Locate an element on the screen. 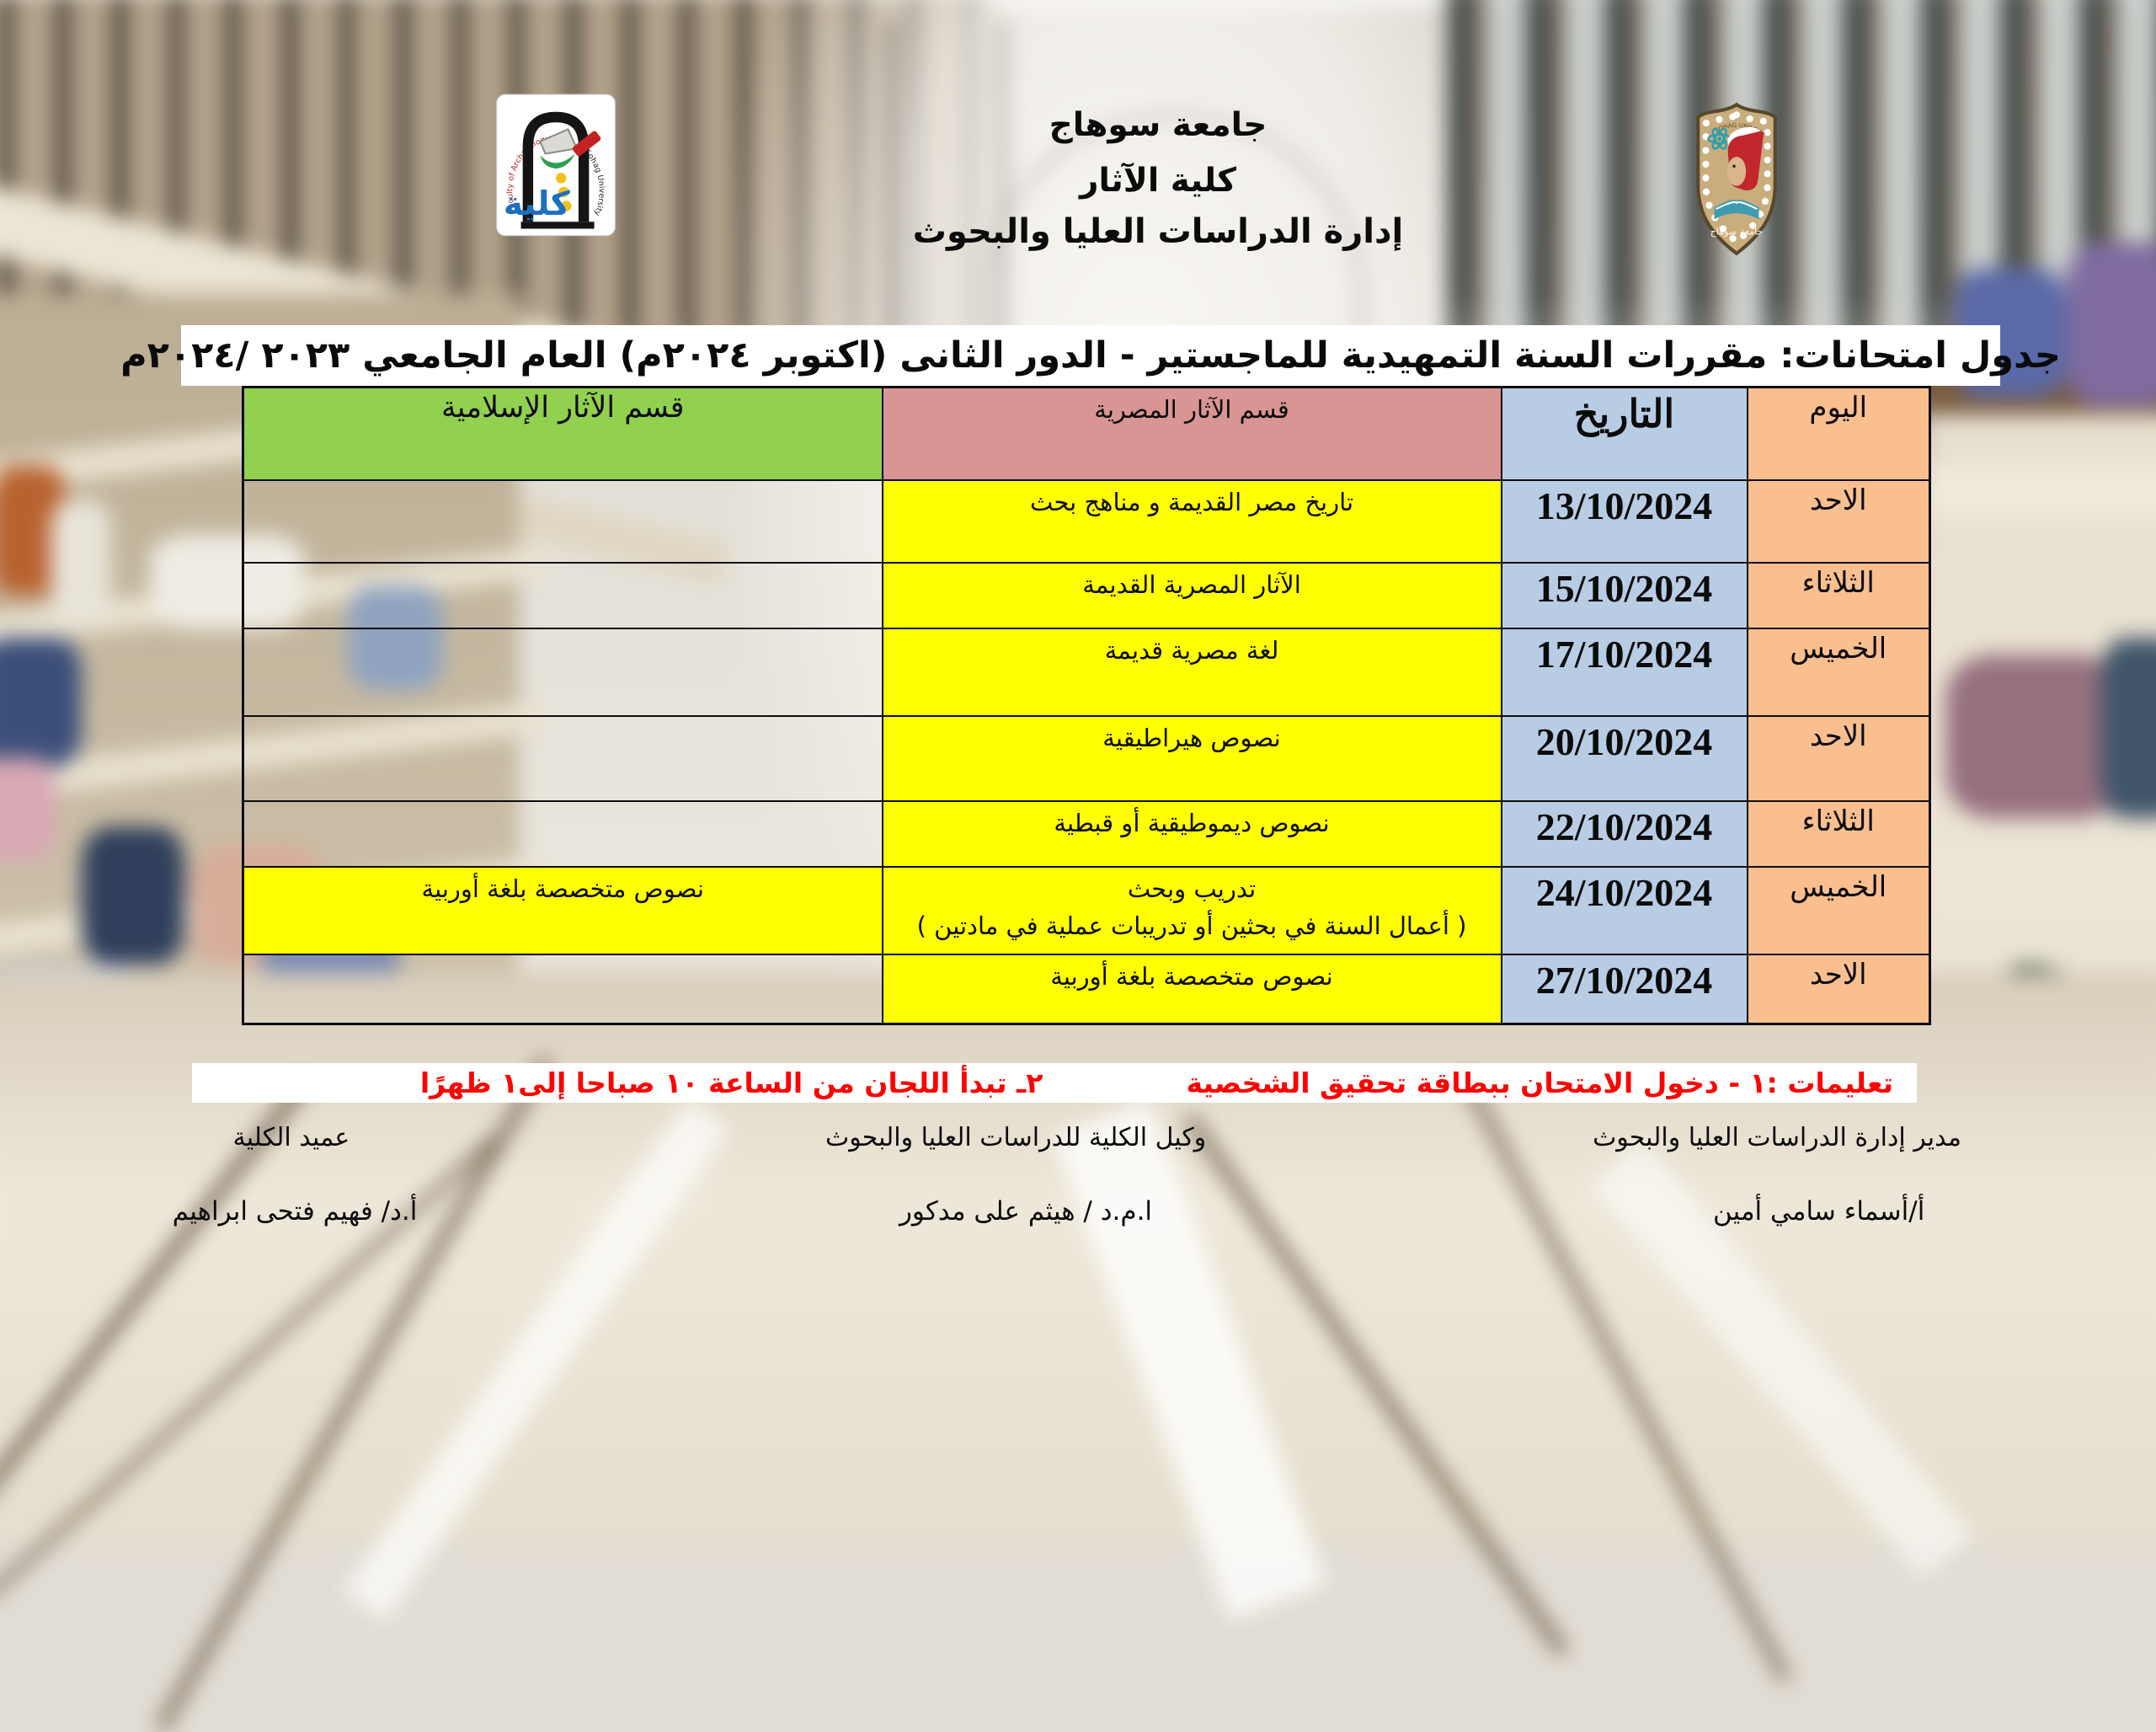  egyptian-subject-cell: نصوص متخصصة بلغة أوربية is located at coordinates (1191, 989).